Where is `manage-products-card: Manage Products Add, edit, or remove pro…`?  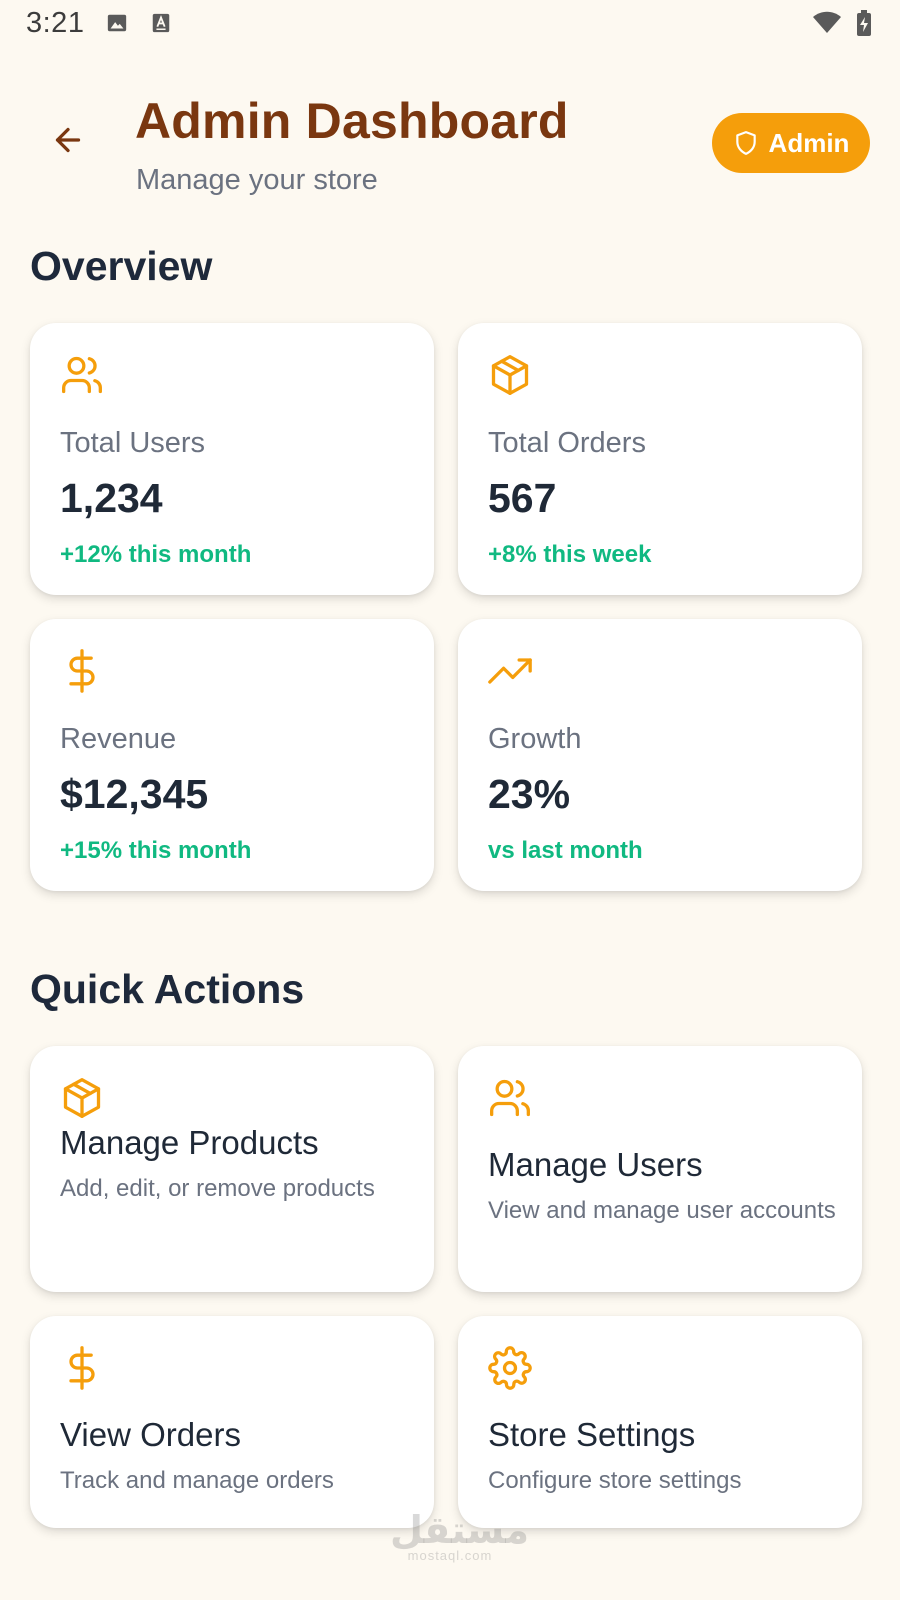 manage-products-card: Manage Products Add, edit, or remove pro… is located at coordinates (232, 1169).